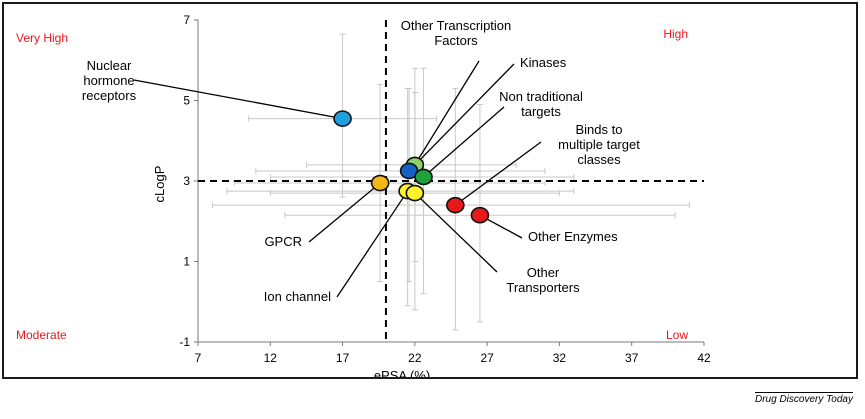  What do you see at coordinates (380, 183) in the screenshot?
I see `point-gpcr` at bounding box center [380, 183].